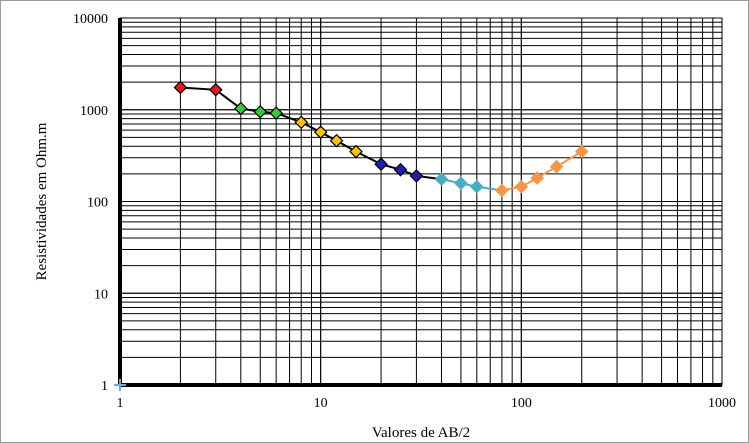  Describe the element at coordinates (421, 433) in the screenshot. I see `x-axis-label: Valores de AB/2` at that location.